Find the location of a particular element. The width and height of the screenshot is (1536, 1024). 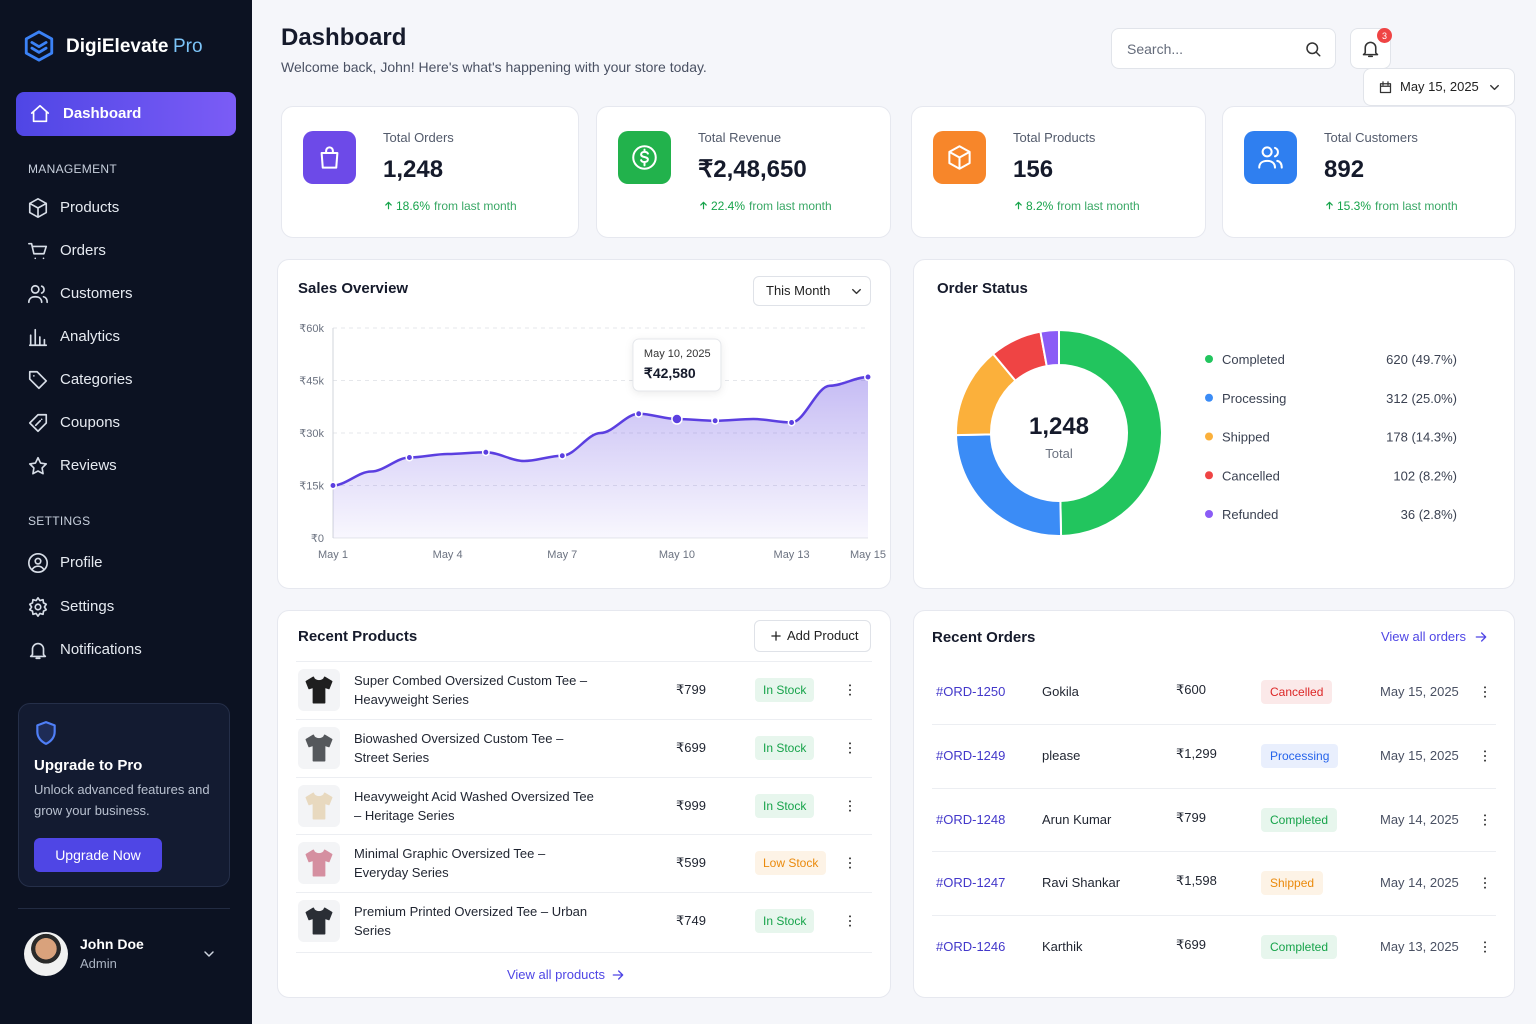

stat-icon is located at coordinates (959, 157).